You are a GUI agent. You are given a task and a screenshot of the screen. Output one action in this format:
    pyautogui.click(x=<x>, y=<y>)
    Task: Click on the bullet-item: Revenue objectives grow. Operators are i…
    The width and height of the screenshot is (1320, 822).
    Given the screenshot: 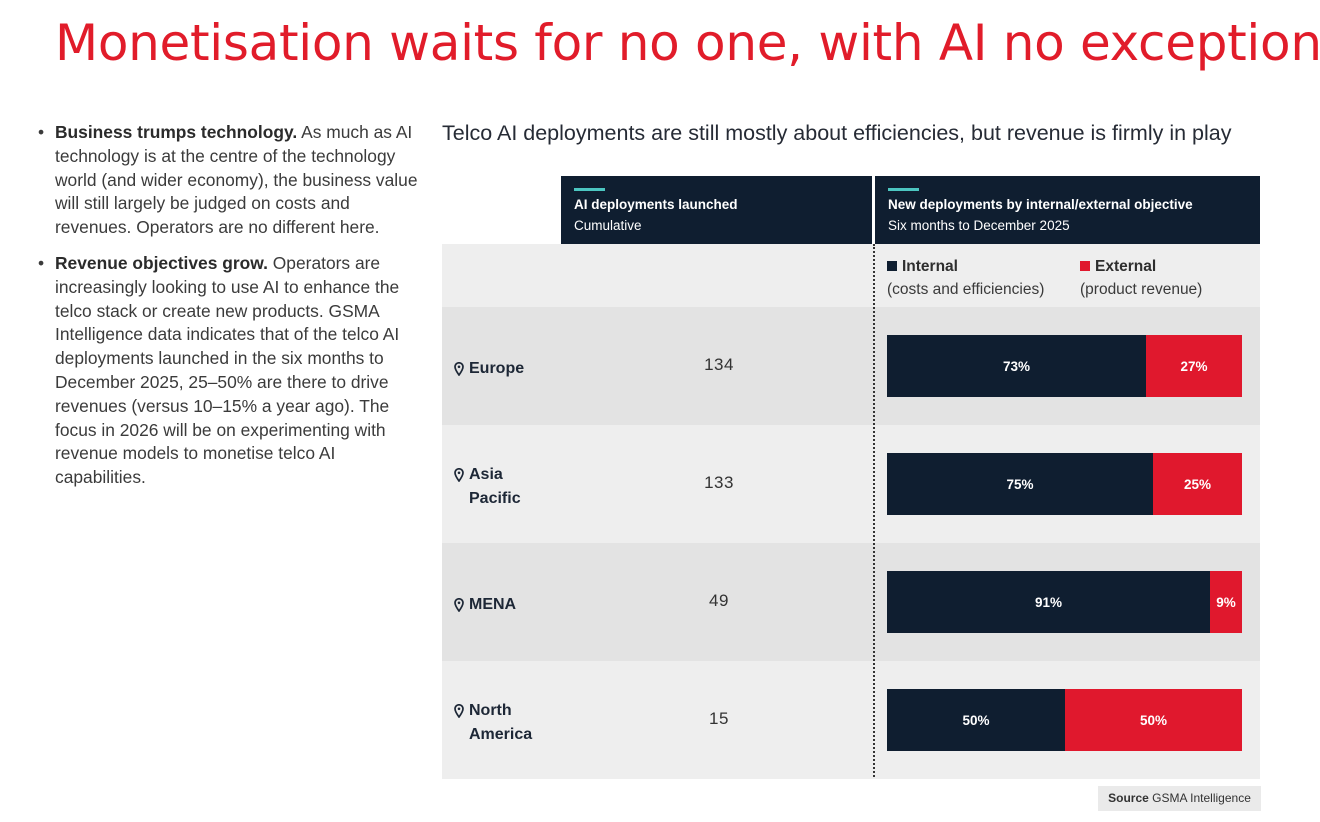 What is the action you would take?
    pyautogui.click(x=230, y=371)
    